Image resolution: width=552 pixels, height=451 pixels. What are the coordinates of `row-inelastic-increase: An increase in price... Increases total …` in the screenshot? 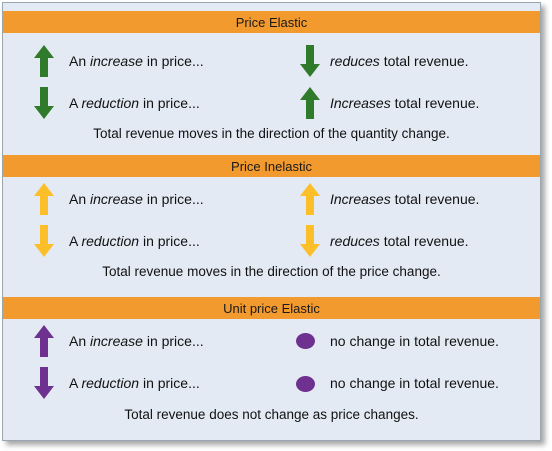 It's located at (271, 199).